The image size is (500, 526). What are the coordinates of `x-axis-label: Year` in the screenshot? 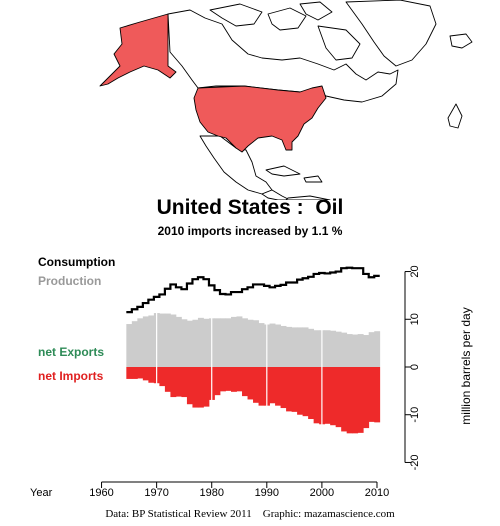 It's located at (41, 493).